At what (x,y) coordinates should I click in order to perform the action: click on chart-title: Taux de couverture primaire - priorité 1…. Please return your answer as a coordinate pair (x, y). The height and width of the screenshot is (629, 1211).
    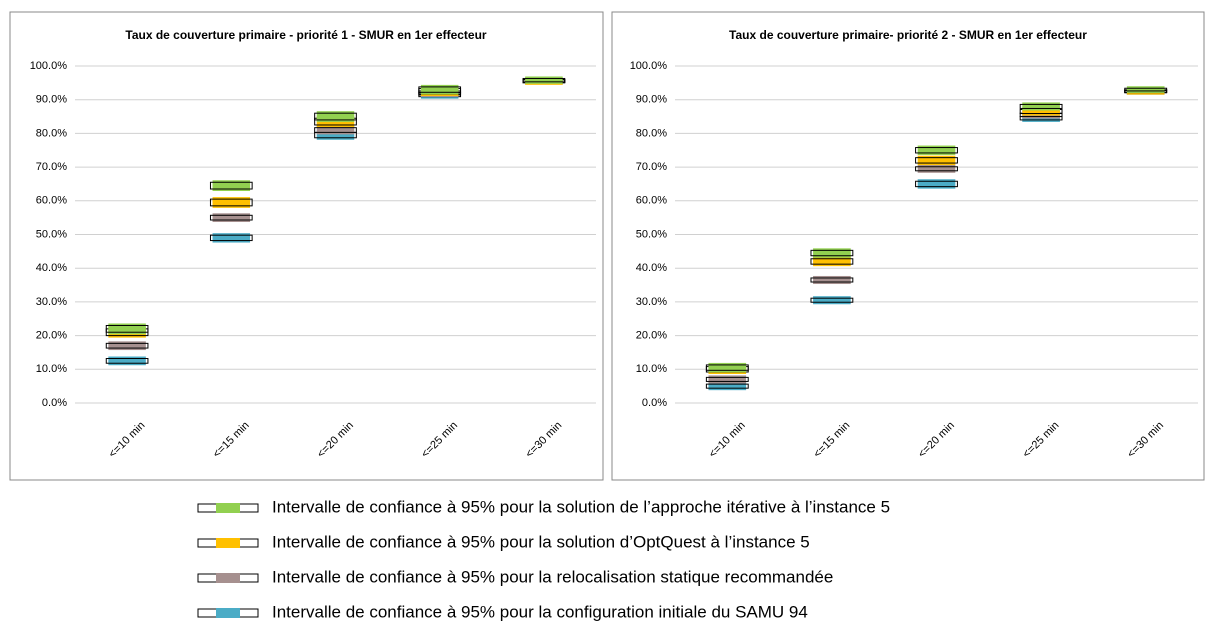
    Looking at the image, I should click on (306, 35).